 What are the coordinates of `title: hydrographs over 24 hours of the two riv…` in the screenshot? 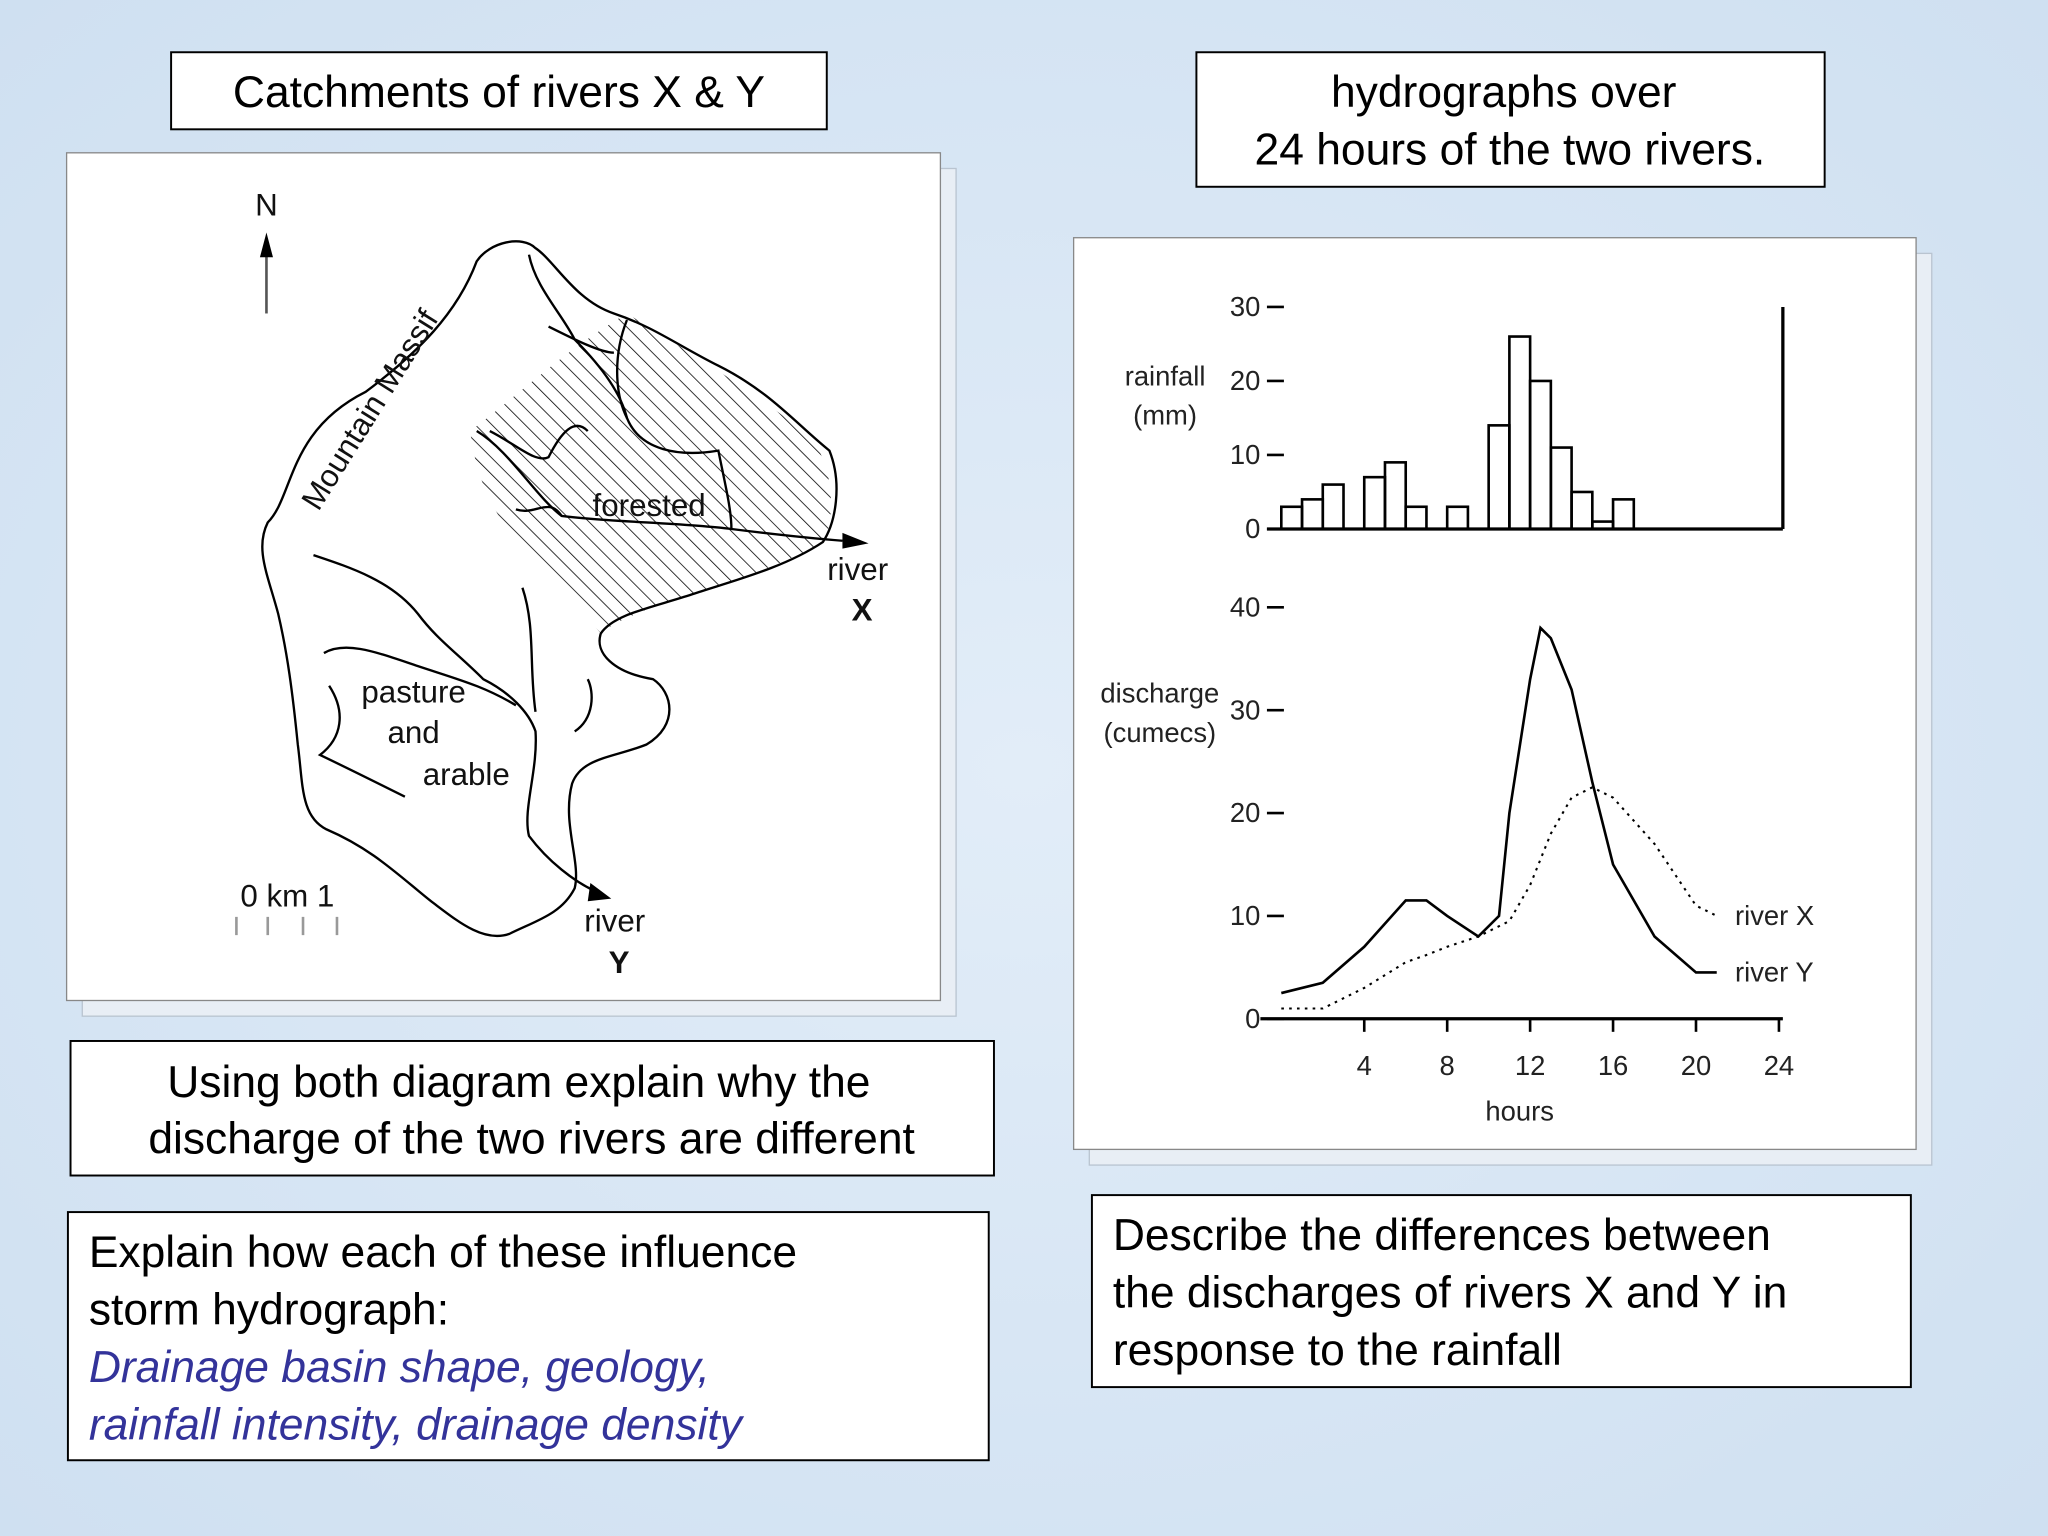 It's located at (1510, 121).